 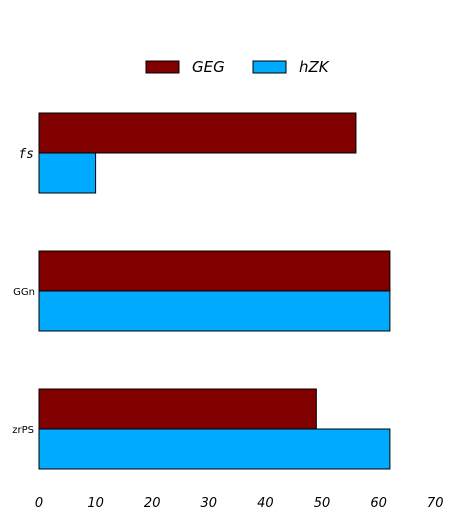 I want to click on bar-hZK-fs, so click(x=67, y=173).